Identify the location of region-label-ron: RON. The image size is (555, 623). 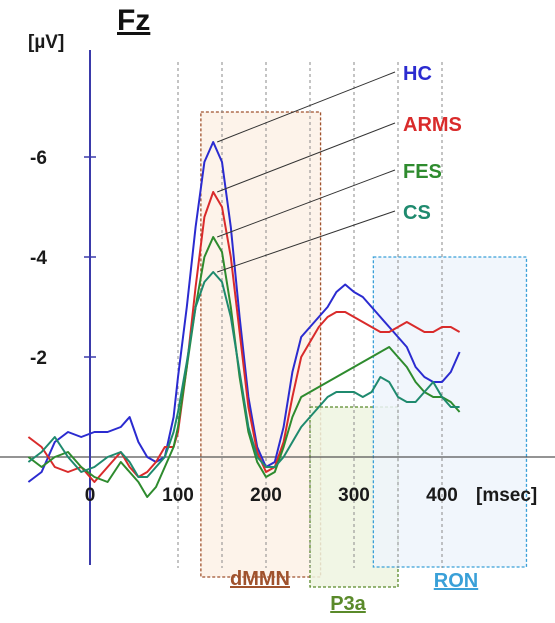
(456, 581).